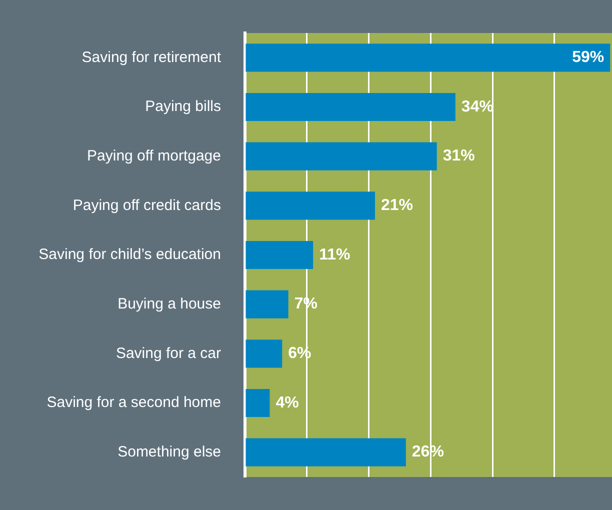 This screenshot has width=612, height=510. What do you see at coordinates (287, 403) in the screenshot?
I see `data-label: 4%` at bounding box center [287, 403].